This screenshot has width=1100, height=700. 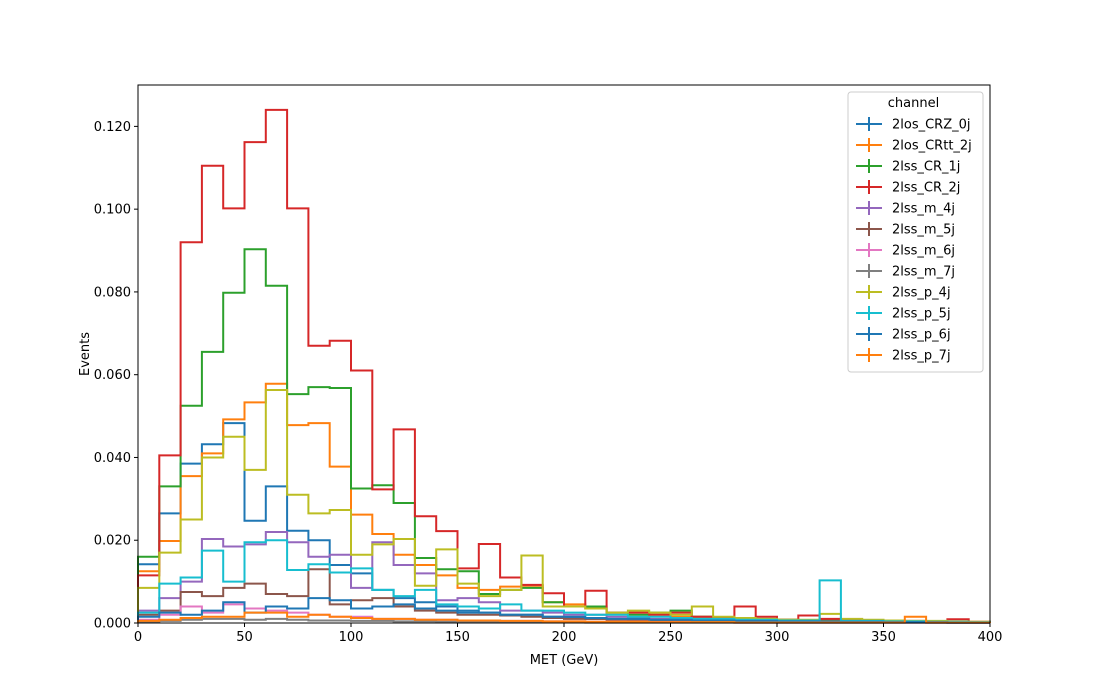 I want to click on x-tick-label: 100, so click(x=351, y=637).